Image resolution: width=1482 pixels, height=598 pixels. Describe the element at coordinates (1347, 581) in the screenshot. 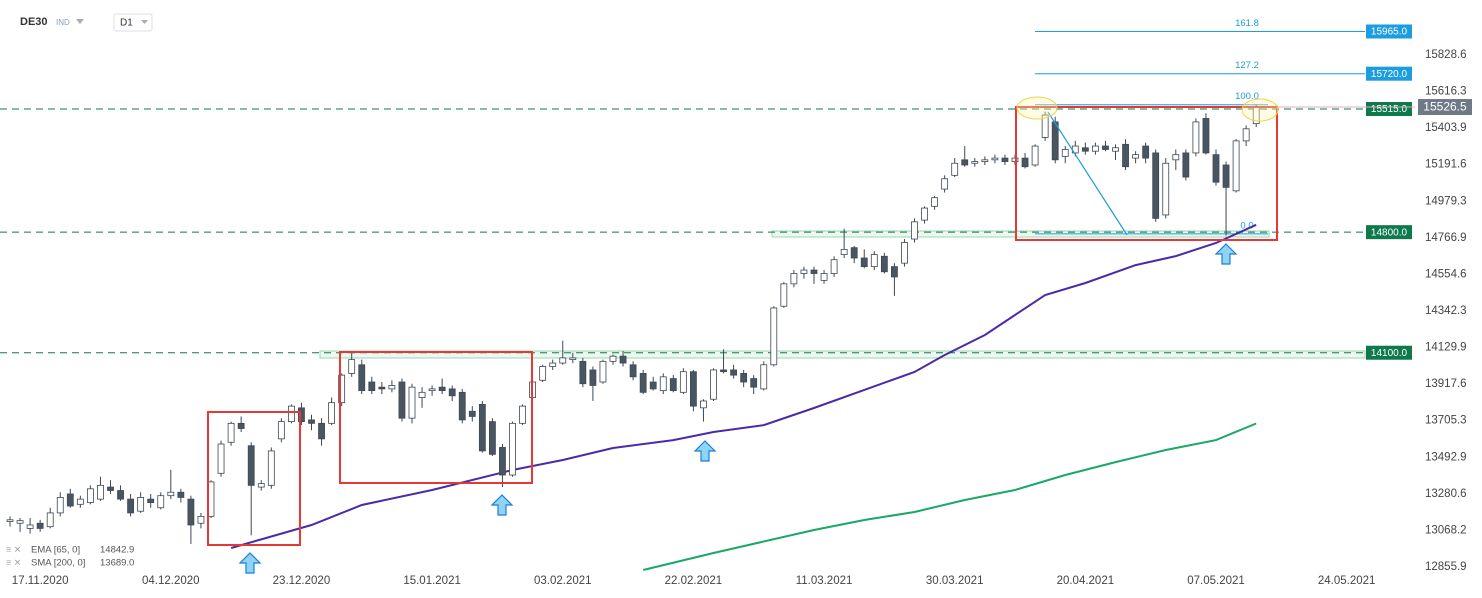

I see `x-tick-label: 24.05.2021` at that location.